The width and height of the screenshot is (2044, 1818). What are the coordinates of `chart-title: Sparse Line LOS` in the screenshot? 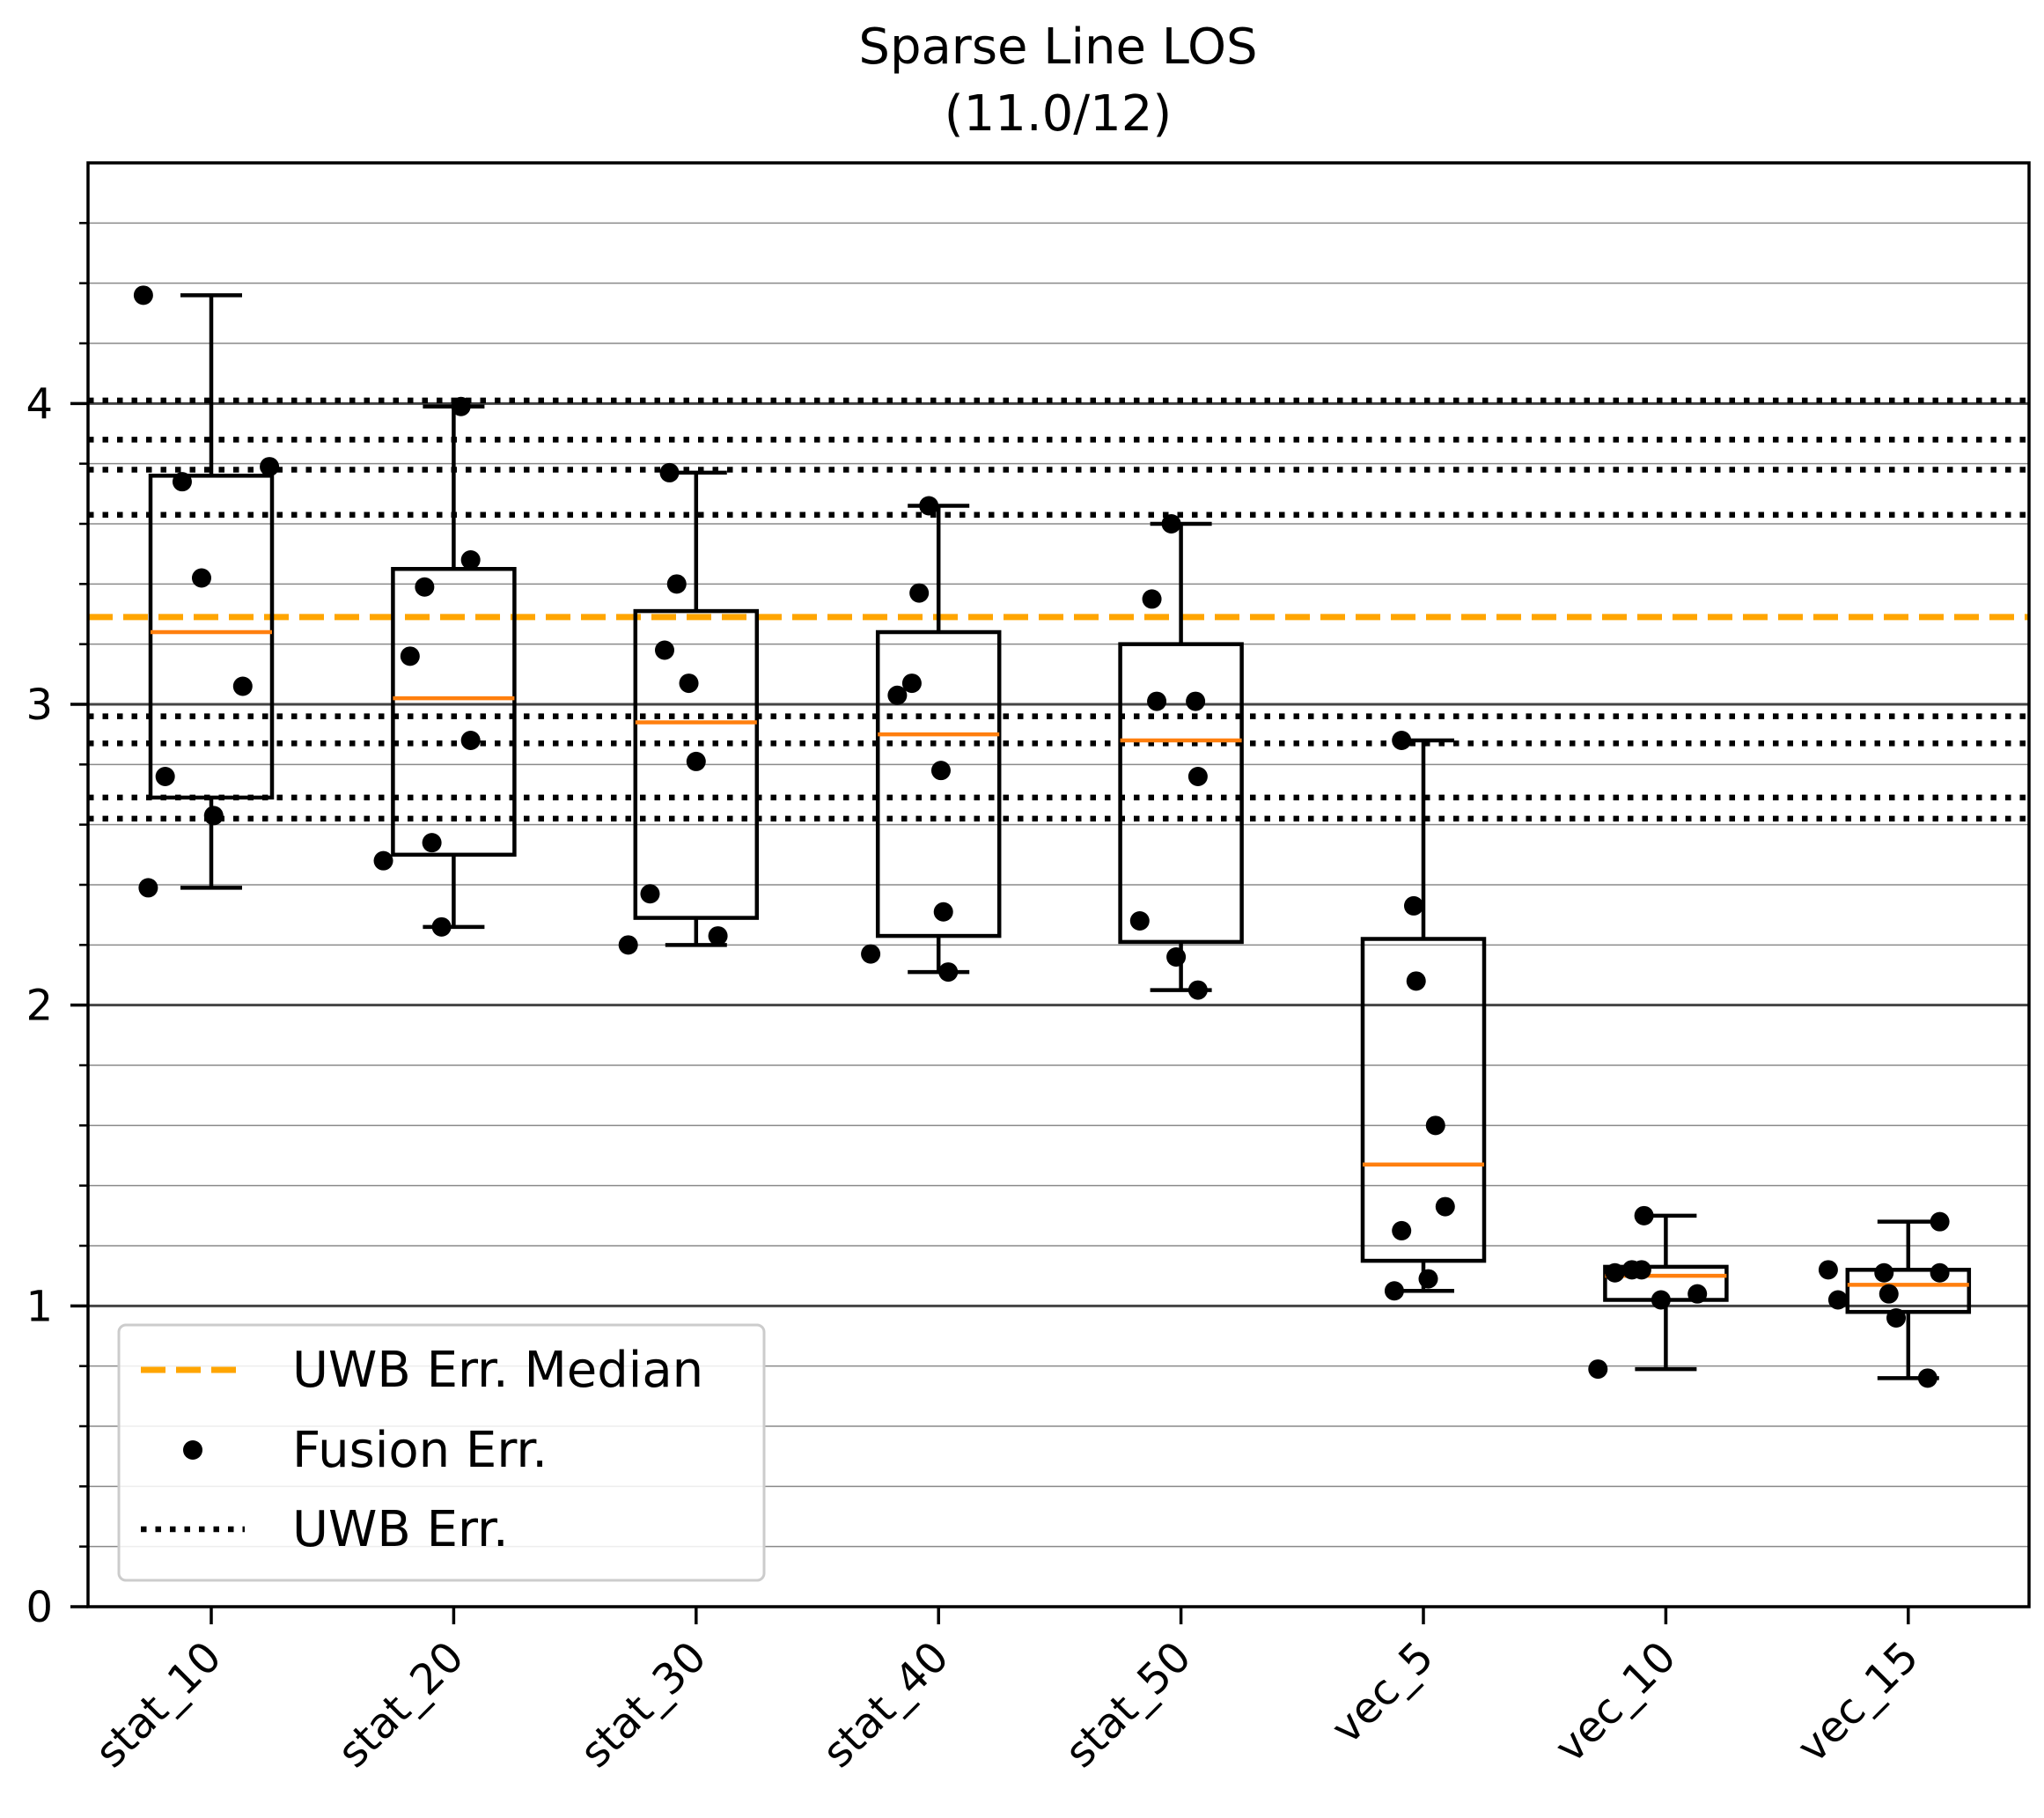 It's located at (1057, 47).